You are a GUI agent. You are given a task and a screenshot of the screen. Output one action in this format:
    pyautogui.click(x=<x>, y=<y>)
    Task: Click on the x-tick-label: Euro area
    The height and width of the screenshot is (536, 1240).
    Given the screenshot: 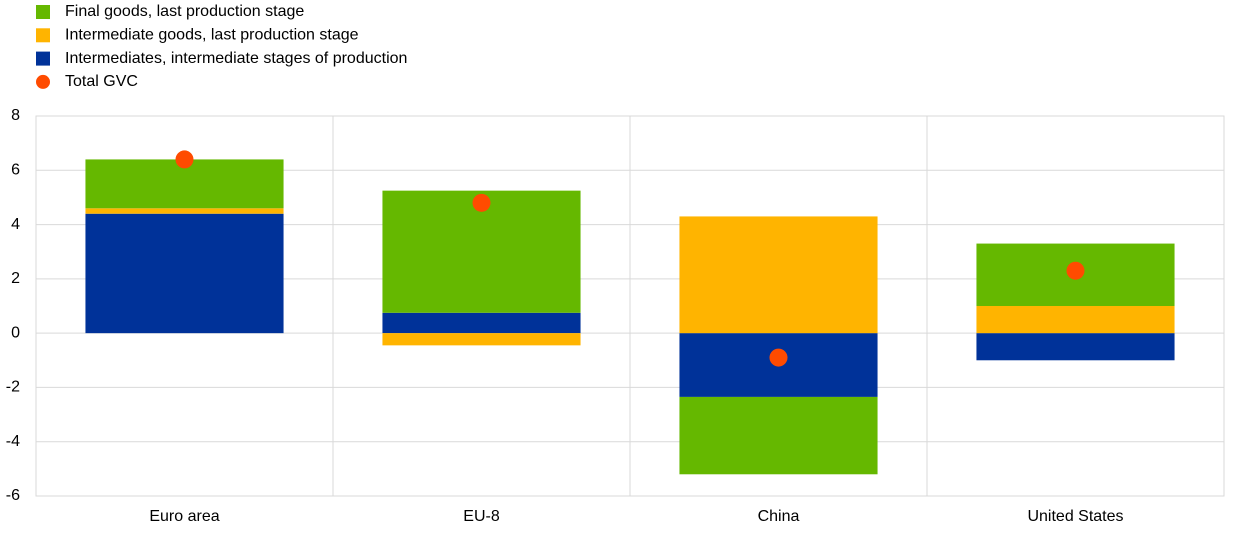 What is the action you would take?
    pyautogui.click(x=184, y=516)
    